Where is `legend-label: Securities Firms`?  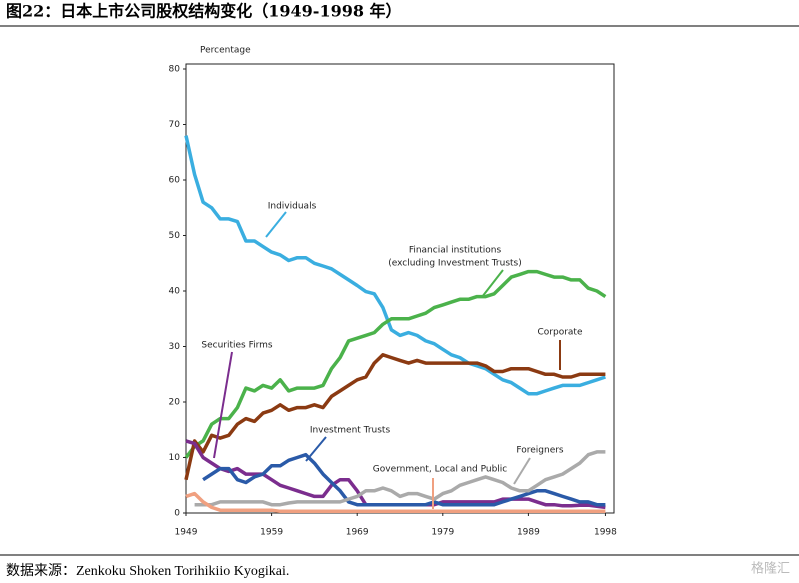 legend-label: Securities Firms is located at coordinates (237, 346).